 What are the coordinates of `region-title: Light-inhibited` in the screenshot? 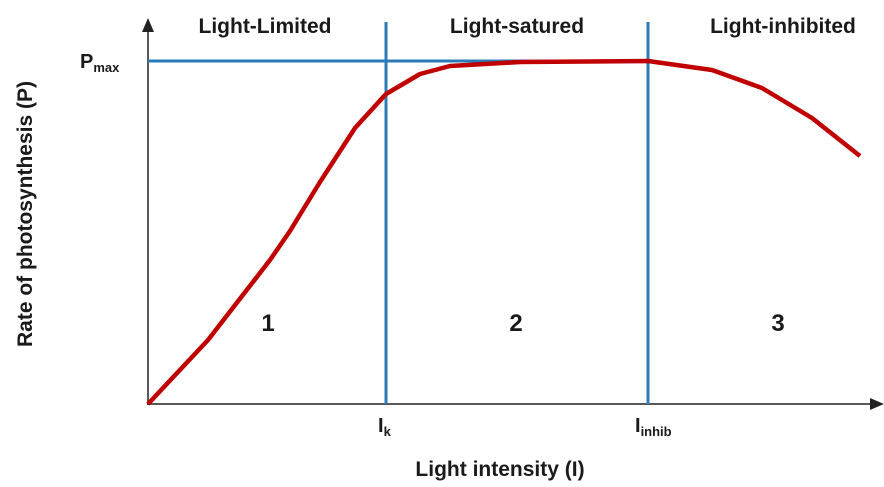 It's located at (783, 26).